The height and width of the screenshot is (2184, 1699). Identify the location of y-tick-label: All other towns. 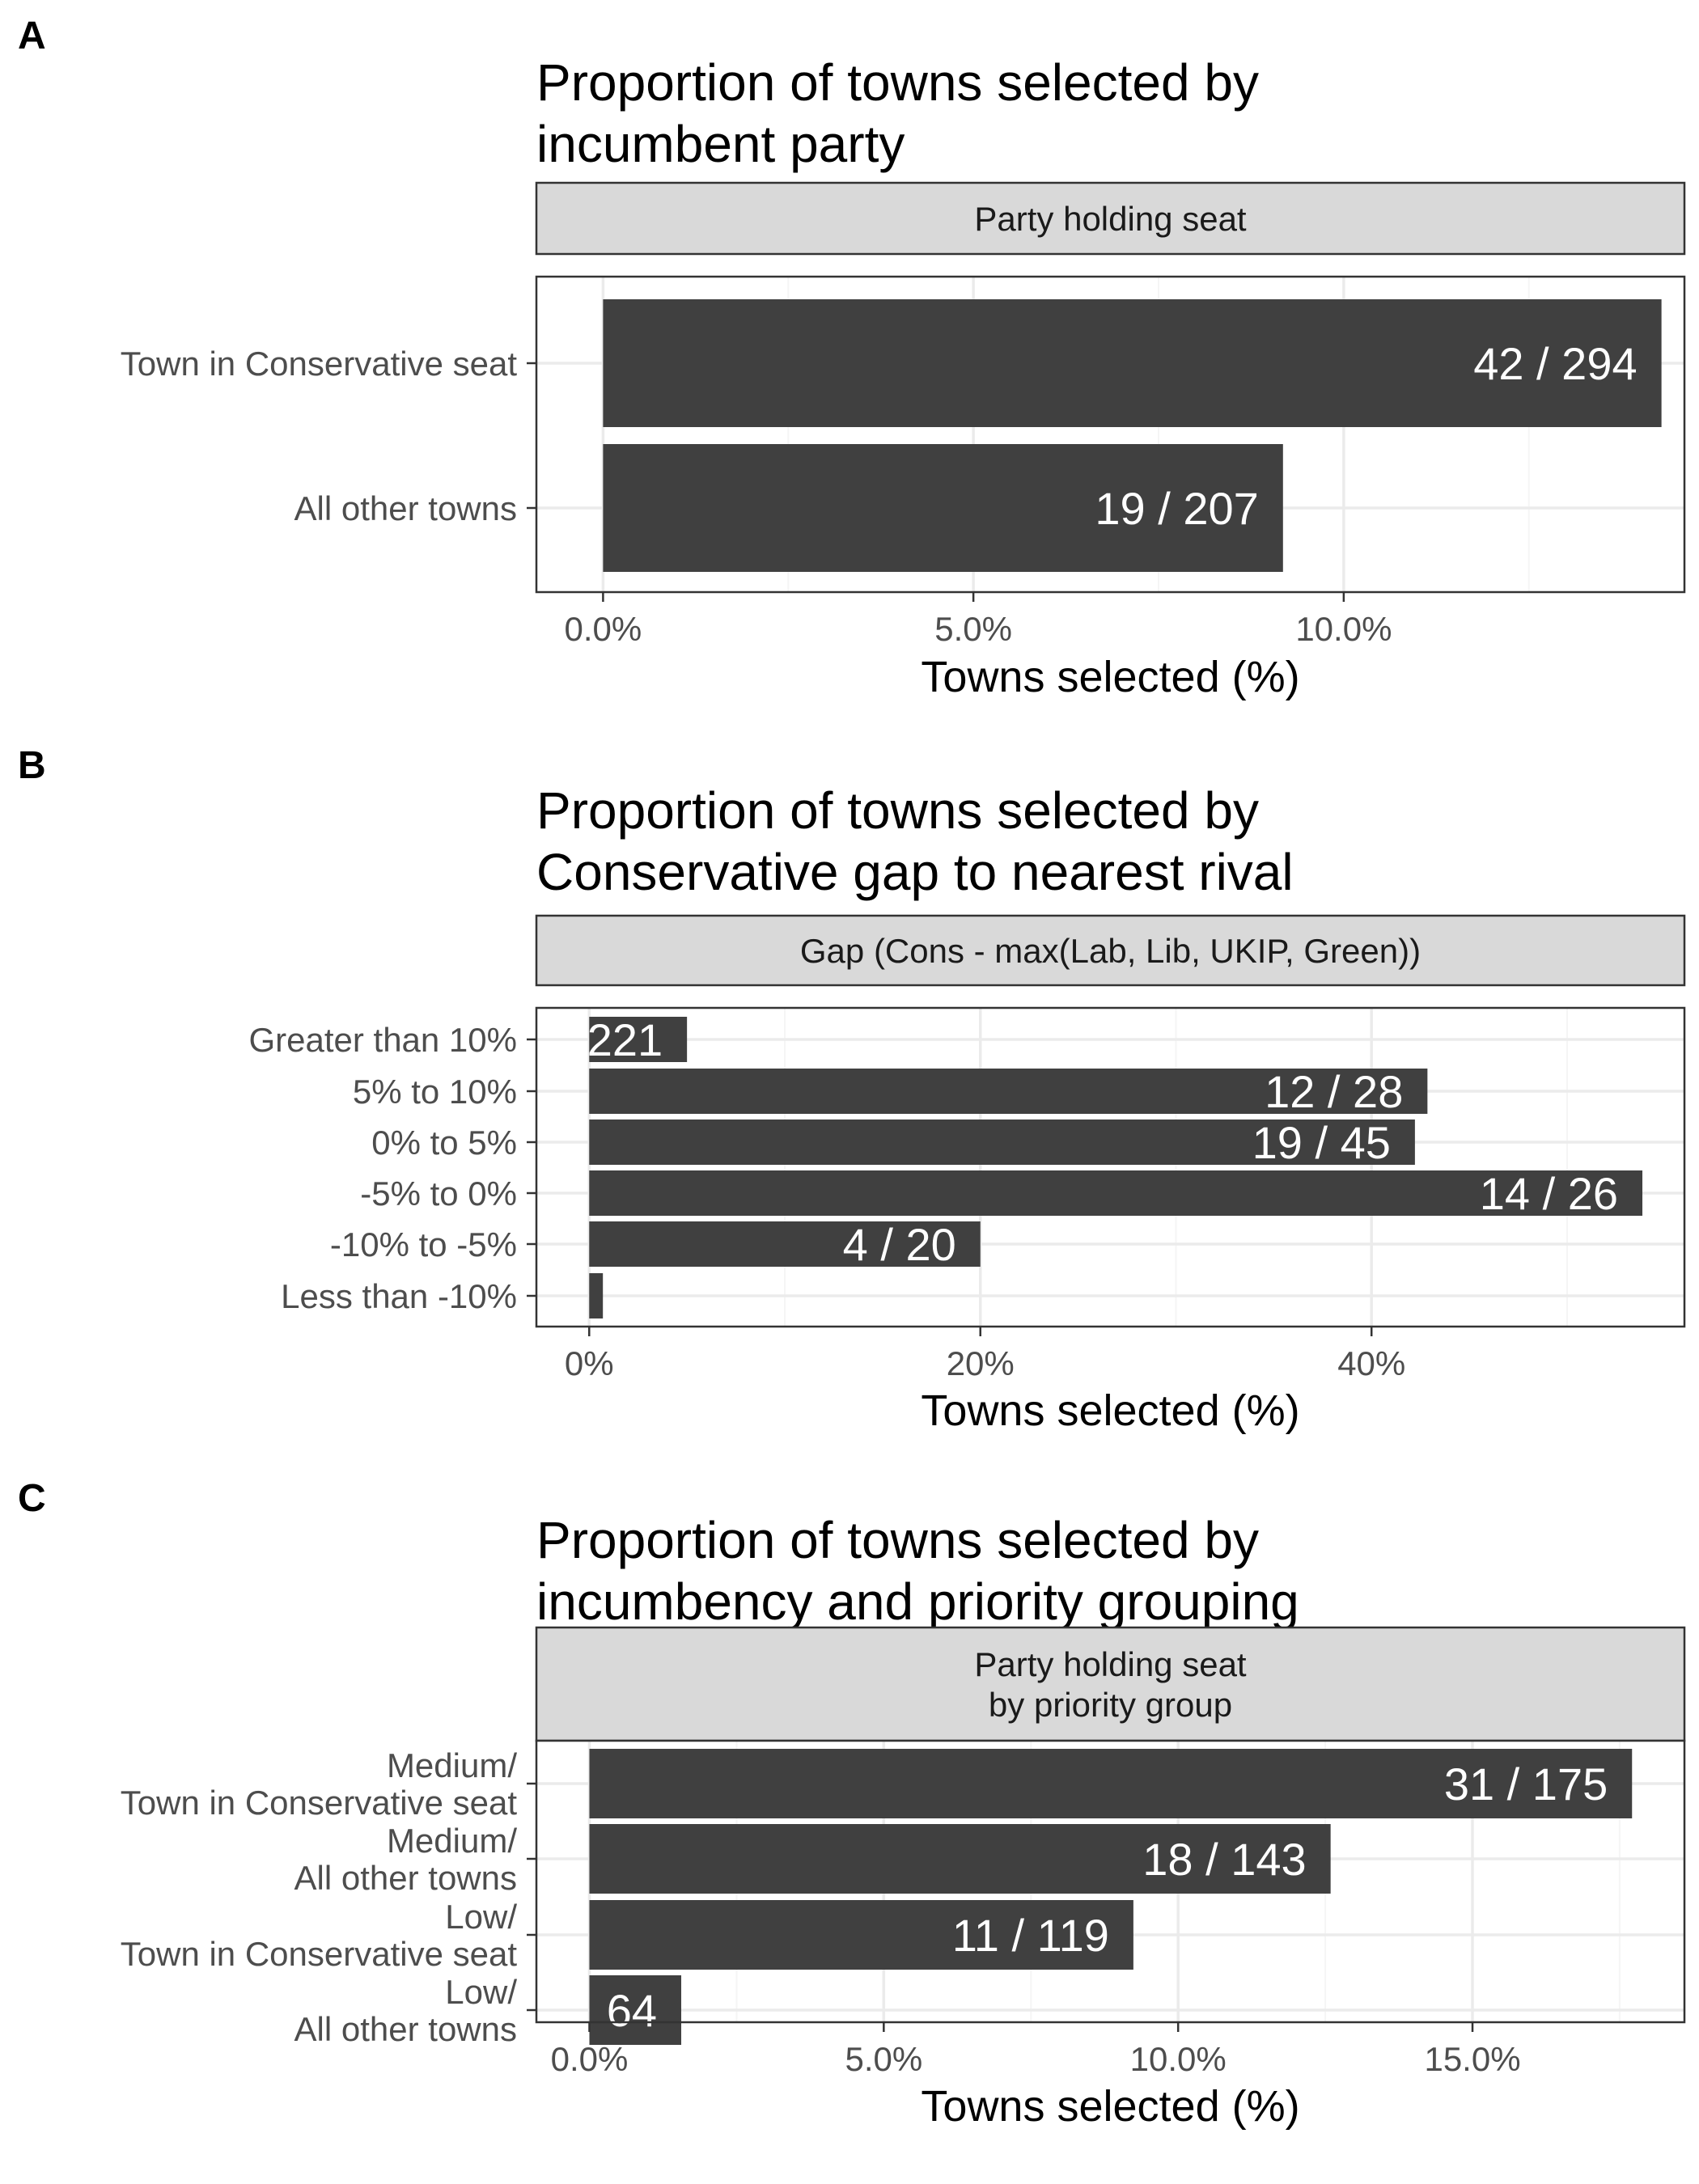
(405, 508).